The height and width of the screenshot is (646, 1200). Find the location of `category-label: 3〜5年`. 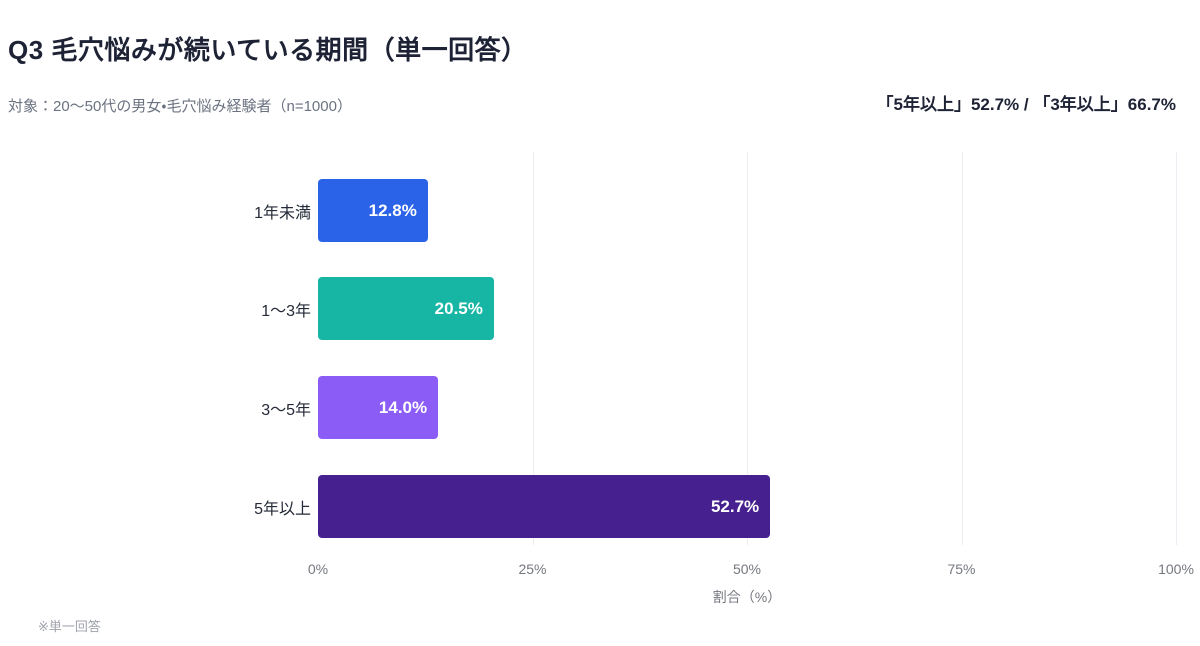

category-label: 3〜5年 is located at coordinates (286, 410).